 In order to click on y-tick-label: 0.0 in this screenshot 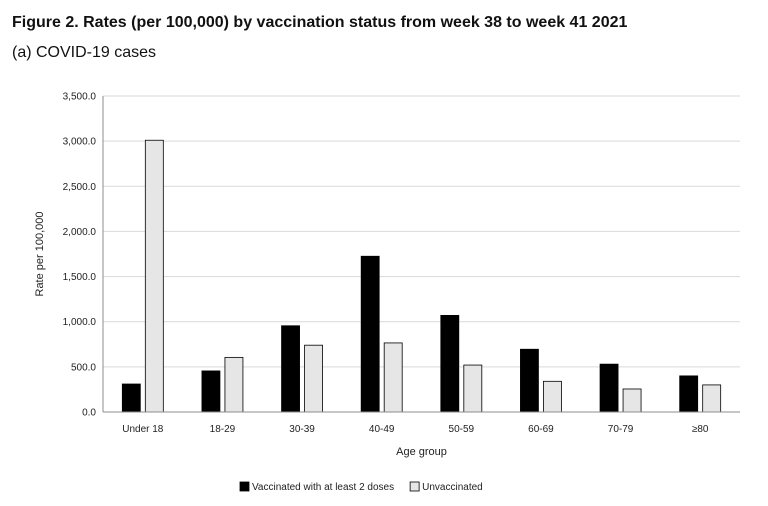, I will do `click(89, 413)`.